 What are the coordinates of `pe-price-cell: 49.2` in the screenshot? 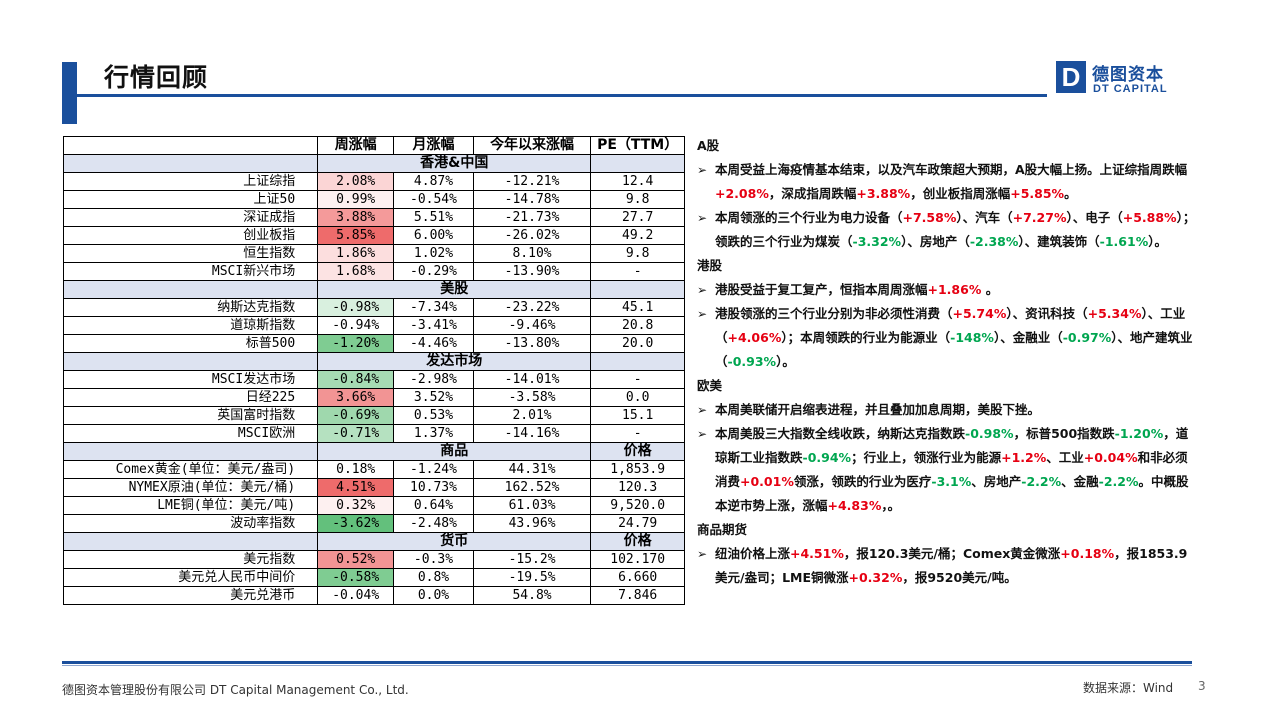 It's located at (637, 235).